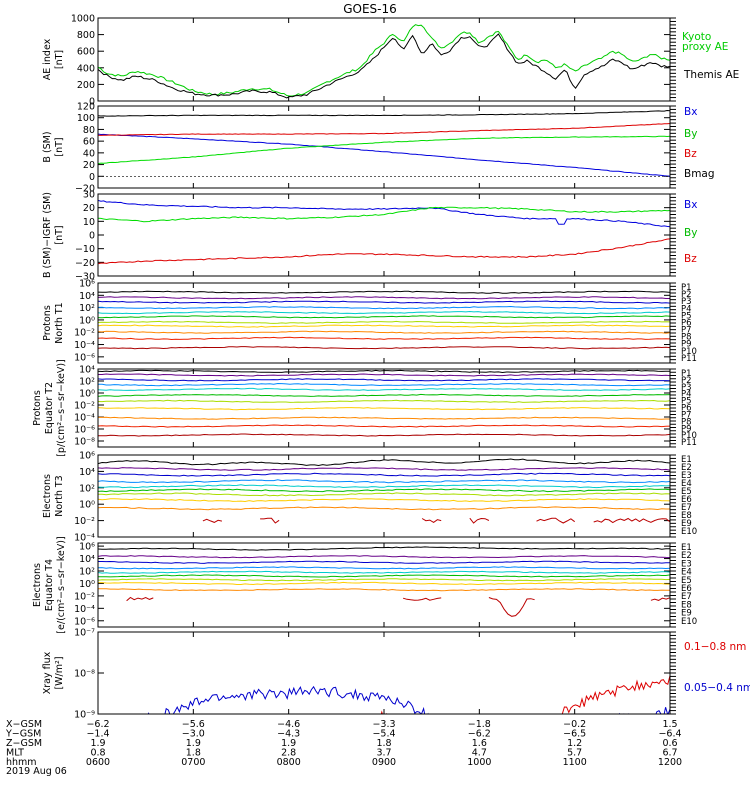 This screenshot has height=800, width=750. I want to click on x-row-value: 4.7, so click(479, 753).